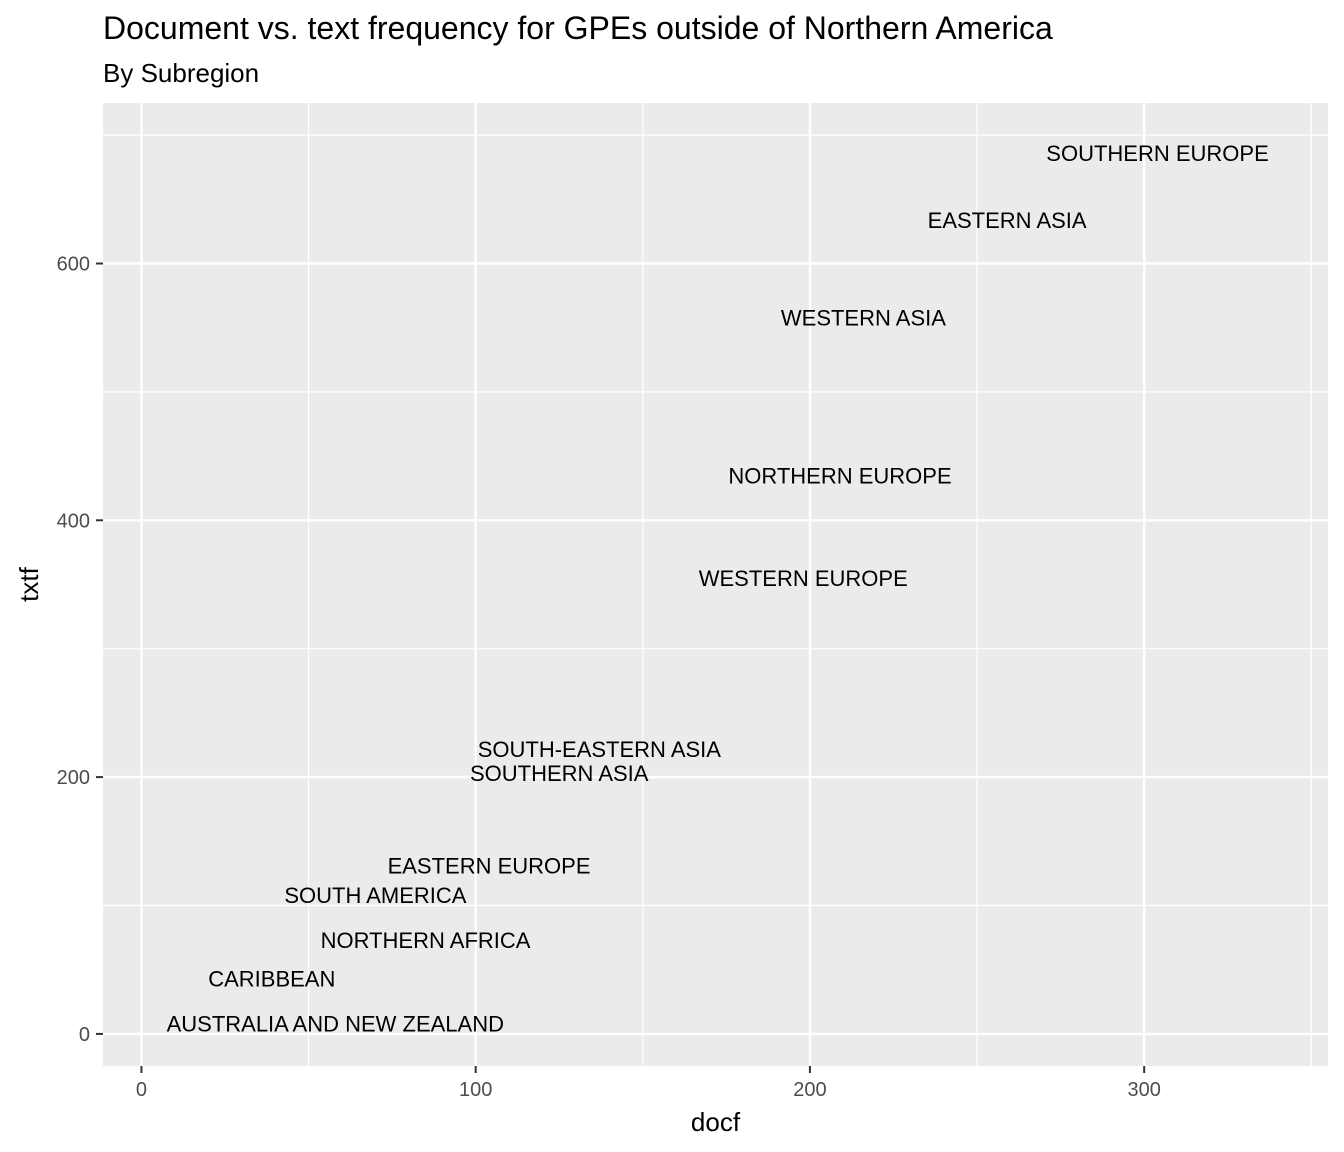 The height and width of the screenshot is (1152, 1344). I want to click on point-label: EASTERN ASIA, so click(1007, 220).